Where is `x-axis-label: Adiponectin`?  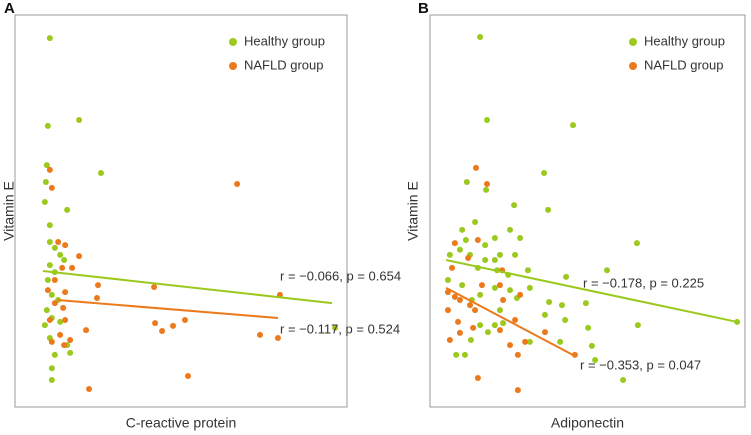 x-axis-label: Adiponectin is located at coordinates (587, 423).